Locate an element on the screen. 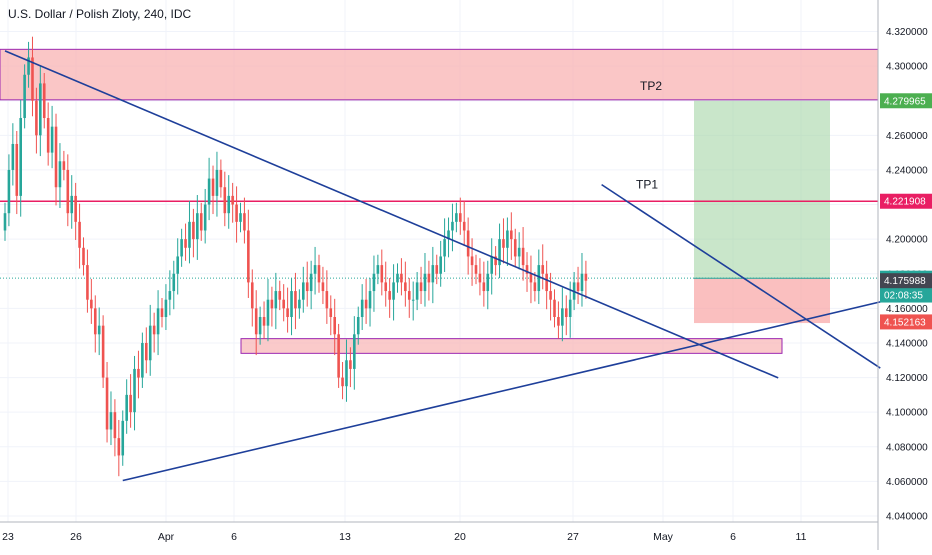 The height and width of the screenshot is (555, 932). y-tick-label: 4.160000 is located at coordinates (907, 309).